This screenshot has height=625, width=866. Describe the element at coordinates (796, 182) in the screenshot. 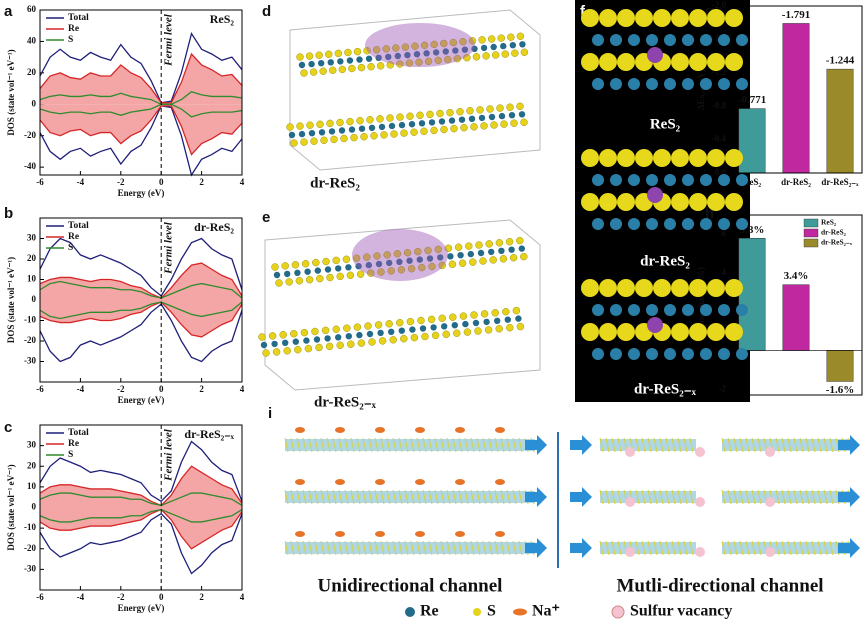

I see `x-tick-label: dr-ReS₂` at that location.